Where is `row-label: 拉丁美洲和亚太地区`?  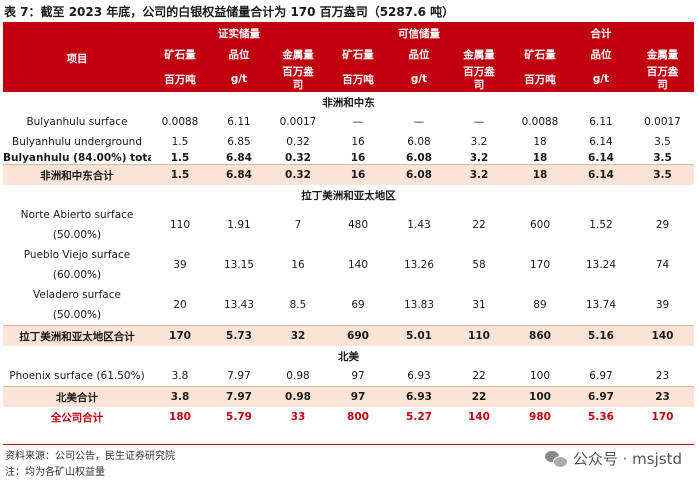
row-label: 拉丁美洲和亚太地区 is located at coordinates (348, 195).